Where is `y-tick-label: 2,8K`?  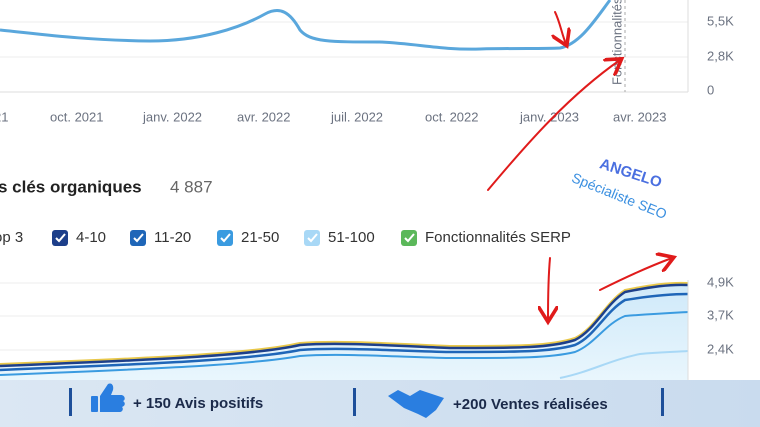
y-tick-label: 2,8K is located at coordinates (720, 55).